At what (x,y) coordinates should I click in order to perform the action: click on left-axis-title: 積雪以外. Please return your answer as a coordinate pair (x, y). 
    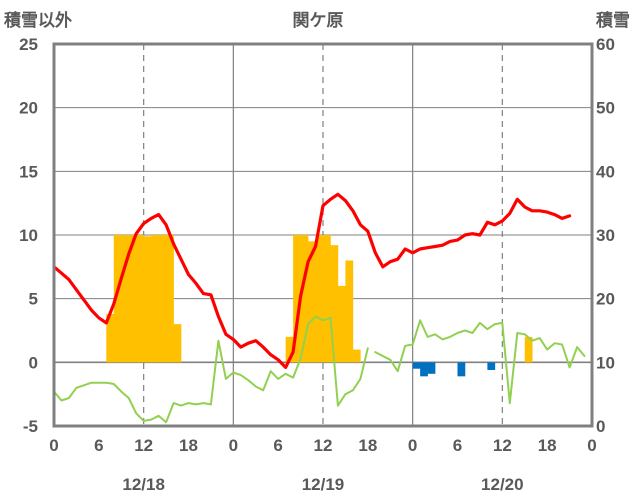
    Looking at the image, I should click on (38, 20).